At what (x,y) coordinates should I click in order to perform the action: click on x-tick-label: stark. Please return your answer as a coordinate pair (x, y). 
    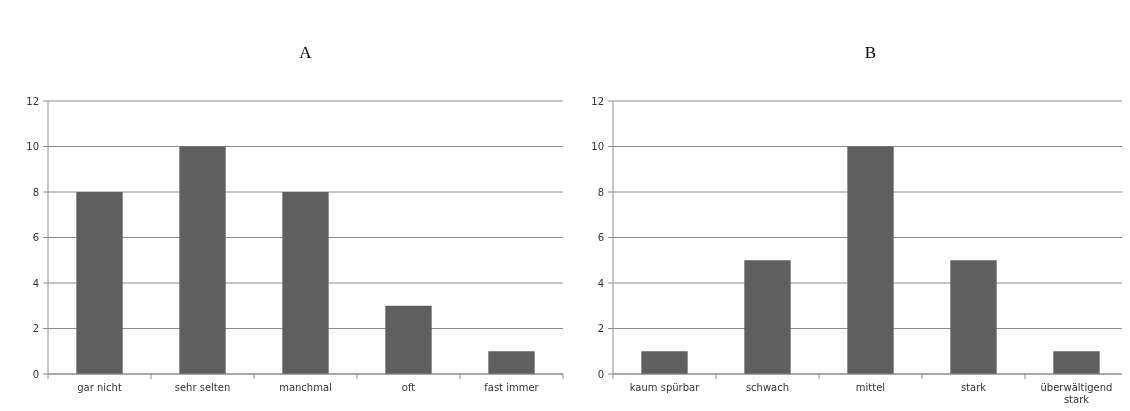
    Looking at the image, I should click on (973, 387).